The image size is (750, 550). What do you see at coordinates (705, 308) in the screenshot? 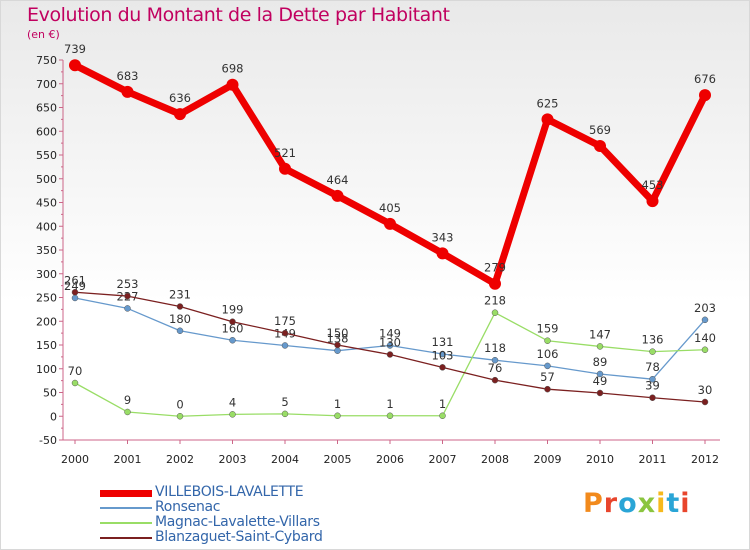
I see `data-label: 203` at bounding box center [705, 308].